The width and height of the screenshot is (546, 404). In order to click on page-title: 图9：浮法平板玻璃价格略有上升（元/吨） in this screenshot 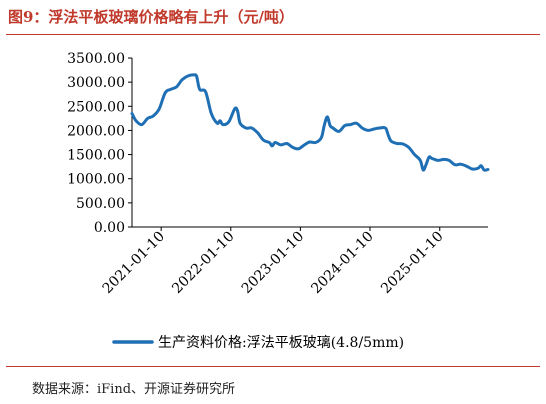, I will do `click(151, 17)`.